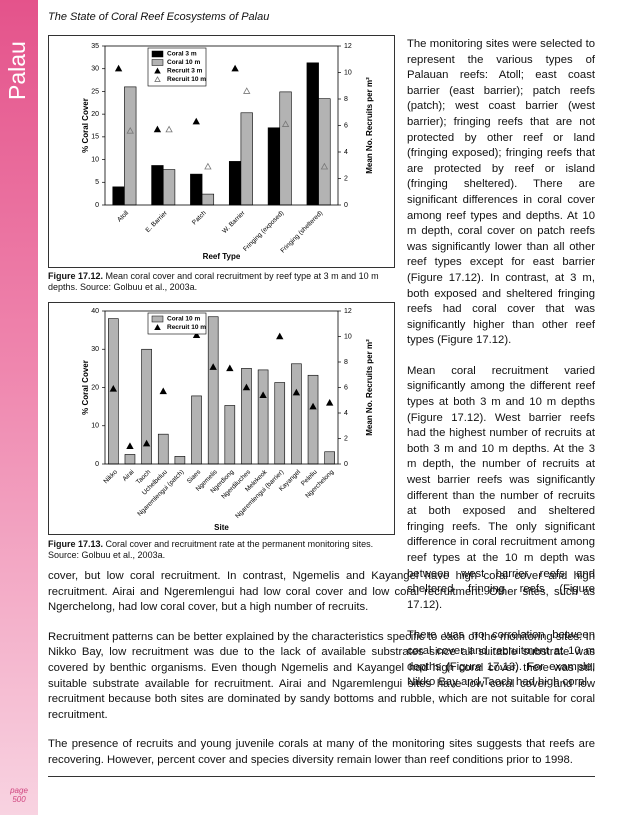 This screenshot has height=815, width=630. I want to click on x-tick-label: Patch, so click(199, 217).